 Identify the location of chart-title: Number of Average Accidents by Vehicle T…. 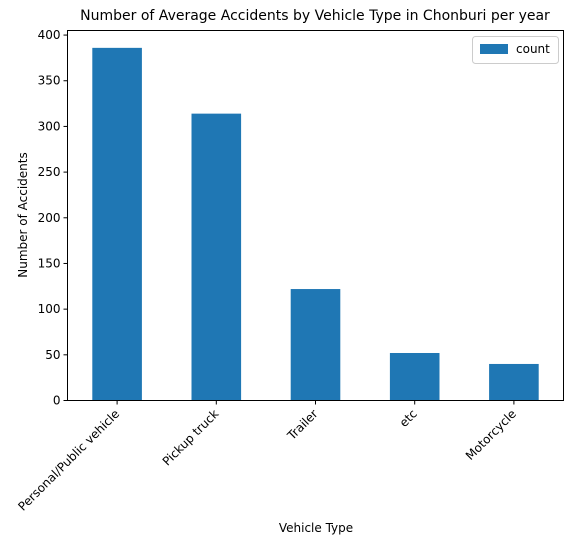
(315, 16).